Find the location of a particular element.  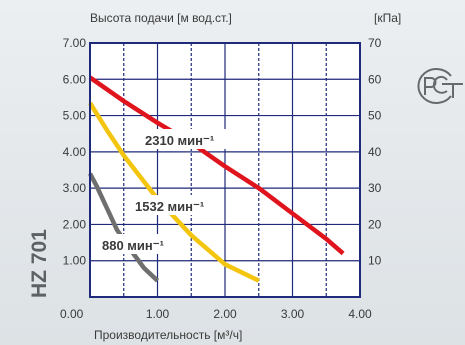

series-label-2310-text: 2310 мин⁻¹ is located at coordinates (179, 140).